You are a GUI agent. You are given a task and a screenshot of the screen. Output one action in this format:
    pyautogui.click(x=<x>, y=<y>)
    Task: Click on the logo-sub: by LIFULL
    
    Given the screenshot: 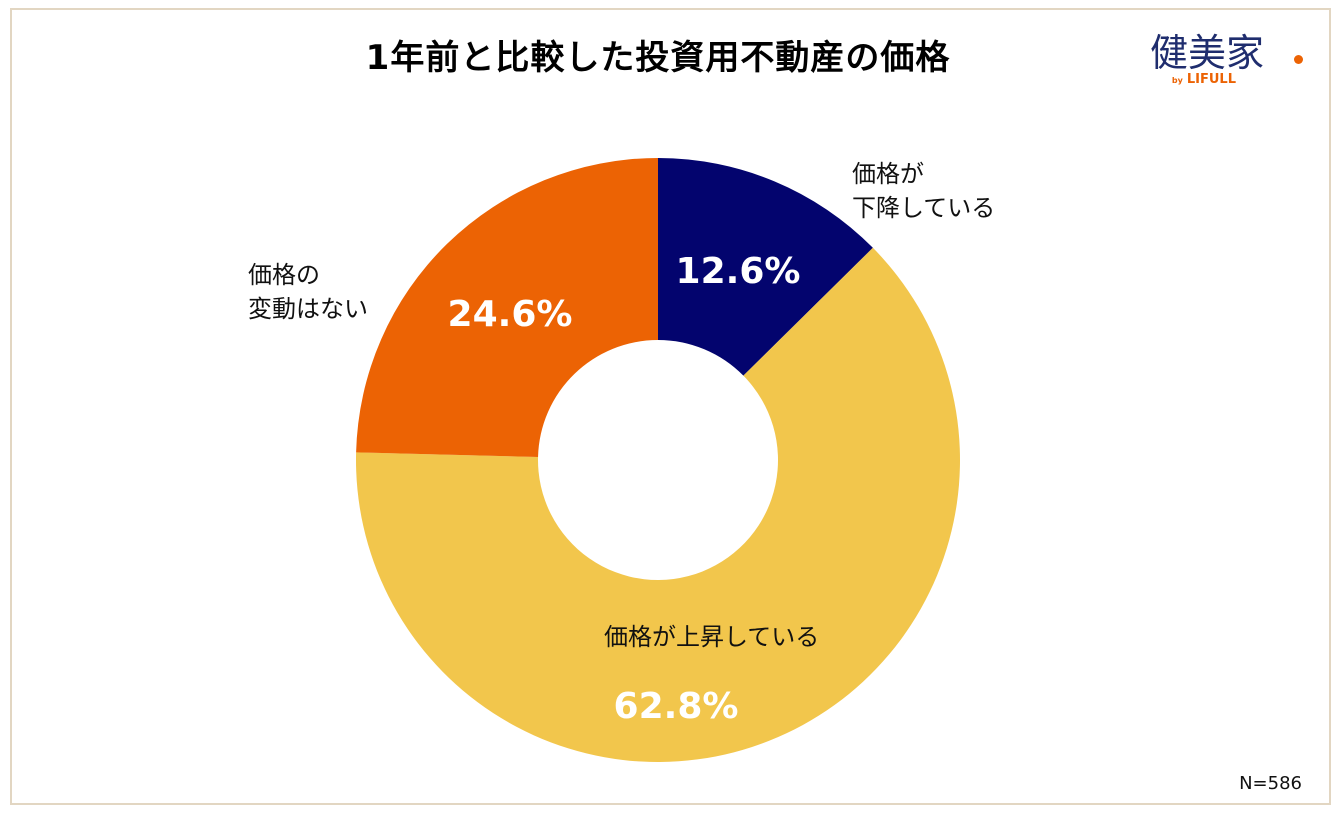 What is the action you would take?
    pyautogui.click(x=1193, y=79)
    